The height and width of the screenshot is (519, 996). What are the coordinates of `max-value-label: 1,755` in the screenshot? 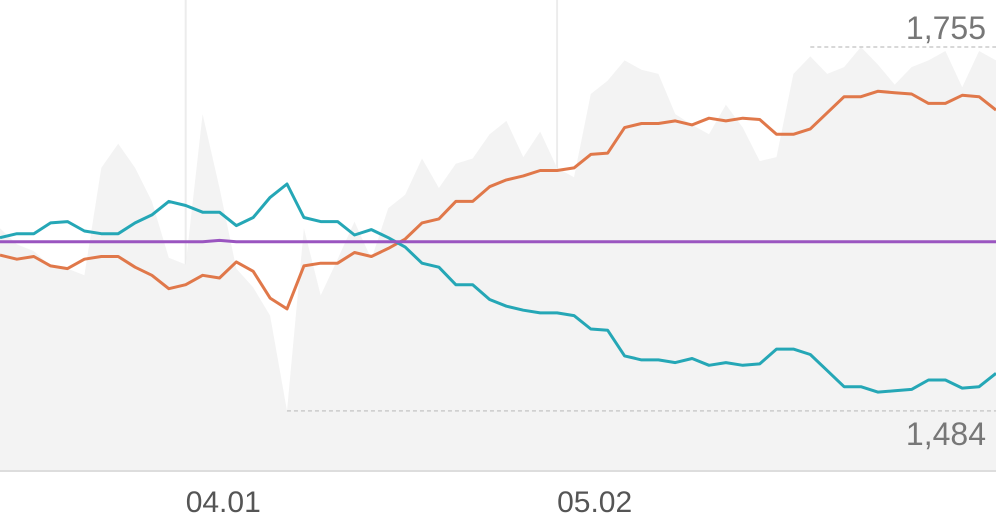 It's located at (946, 28).